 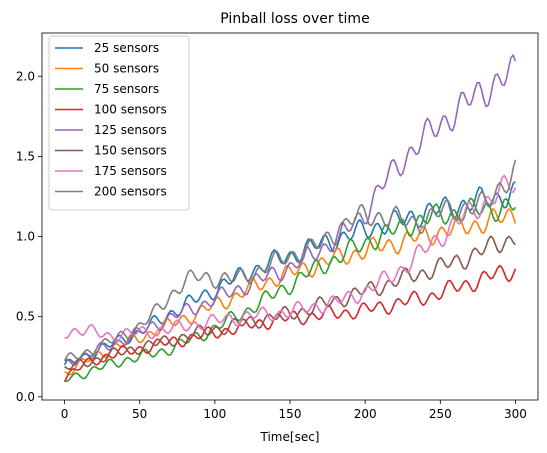 What do you see at coordinates (130, 151) in the screenshot?
I see `legend-label-6: 150 sensors` at bounding box center [130, 151].